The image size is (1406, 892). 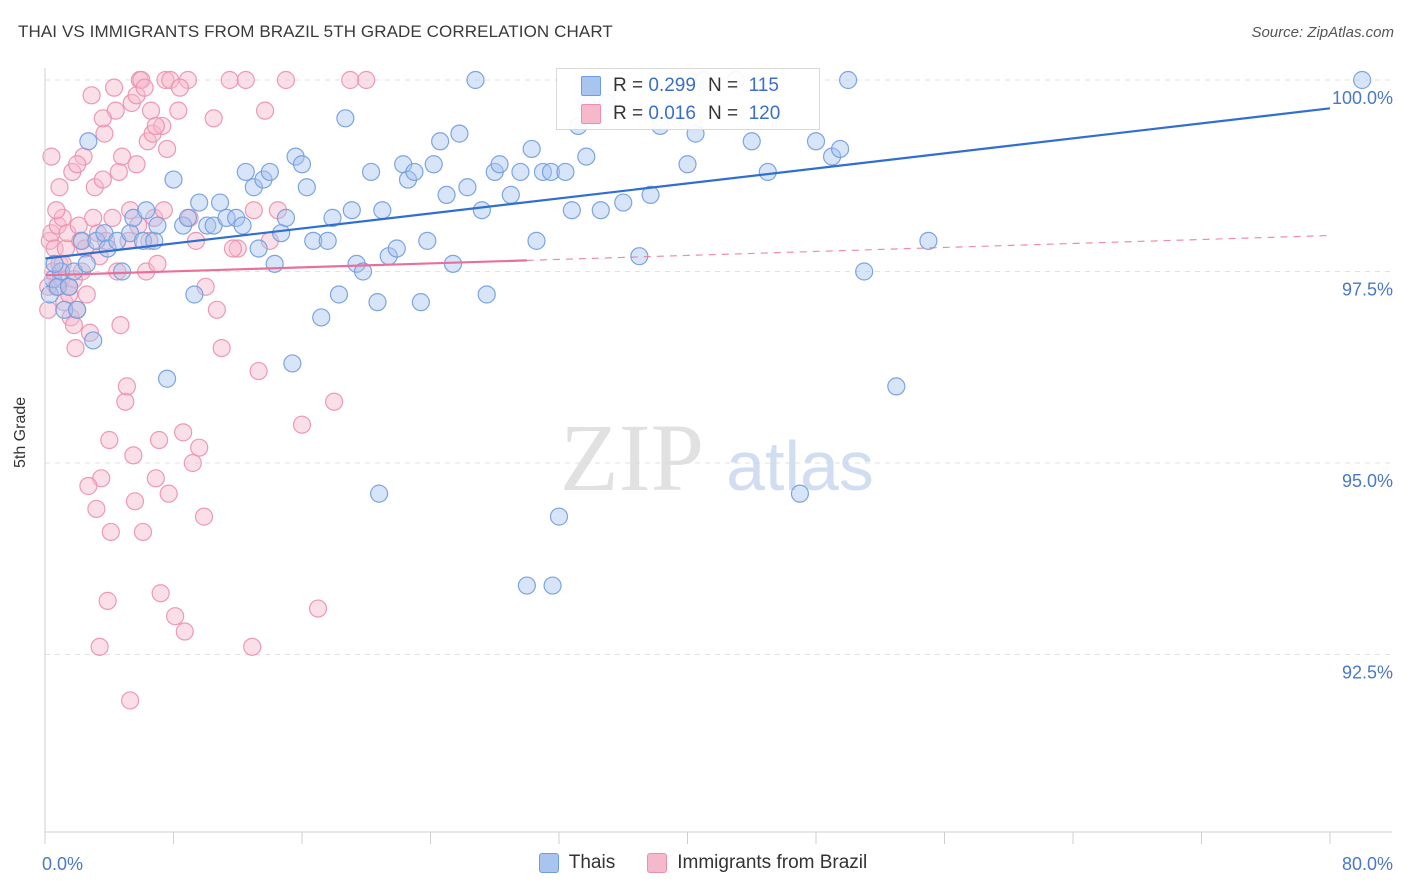 What do you see at coordinates (672, 85) in the screenshot?
I see `stats-r-value: 0.299` at bounding box center [672, 85].